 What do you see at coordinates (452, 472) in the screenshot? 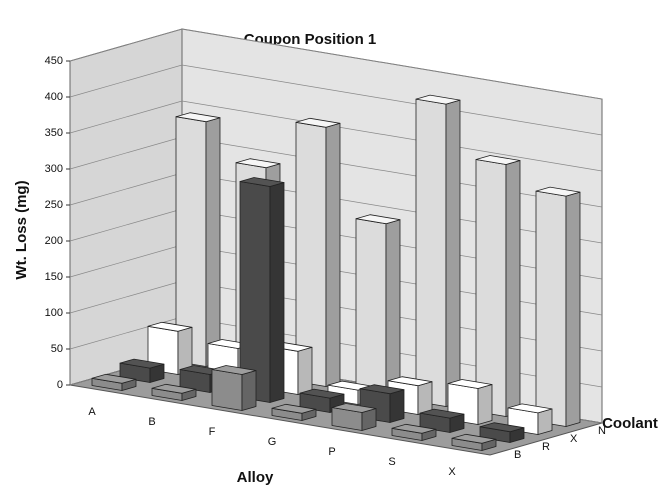
I see `x-tick-label: X` at bounding box center [452, 472].